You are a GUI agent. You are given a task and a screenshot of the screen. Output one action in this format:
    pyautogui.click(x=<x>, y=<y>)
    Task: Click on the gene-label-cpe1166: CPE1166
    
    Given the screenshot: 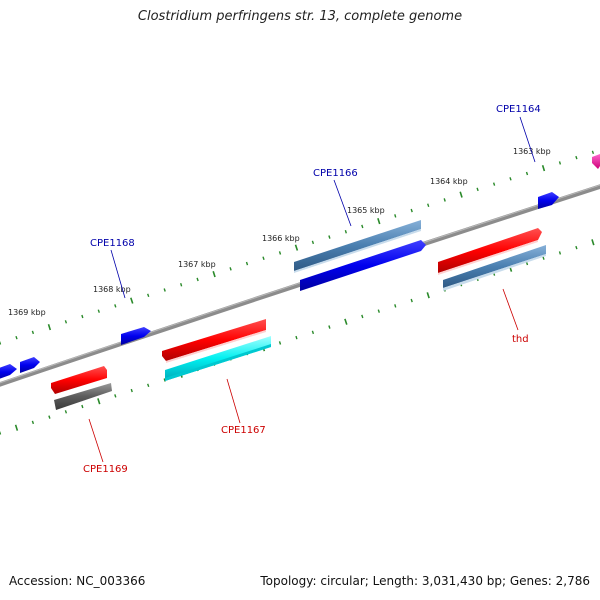 What is the action you would take?
    pyautogui.click(x=335, y=173)
    